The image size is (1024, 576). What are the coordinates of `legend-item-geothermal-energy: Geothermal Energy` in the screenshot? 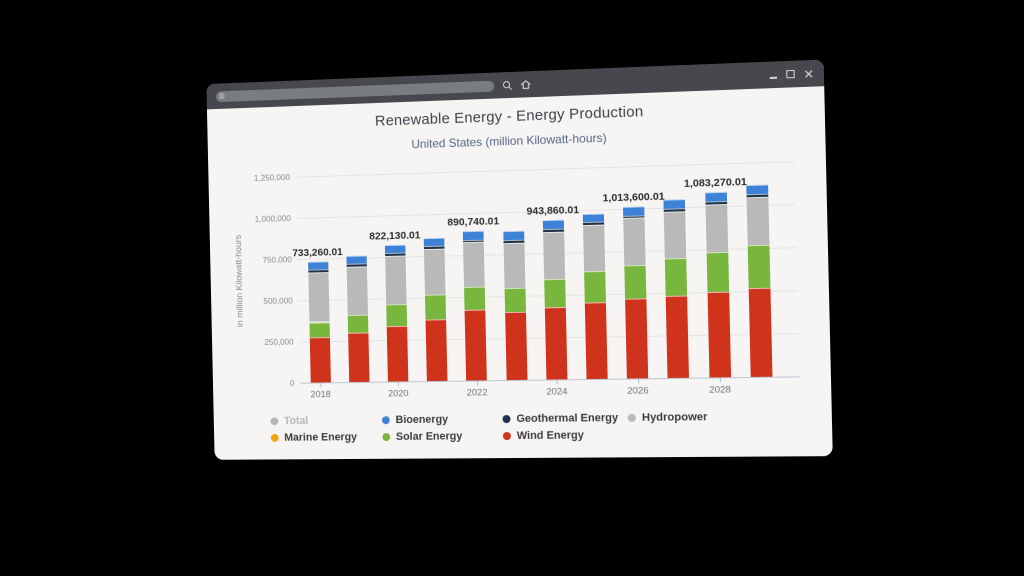 It's located at (565, 418).